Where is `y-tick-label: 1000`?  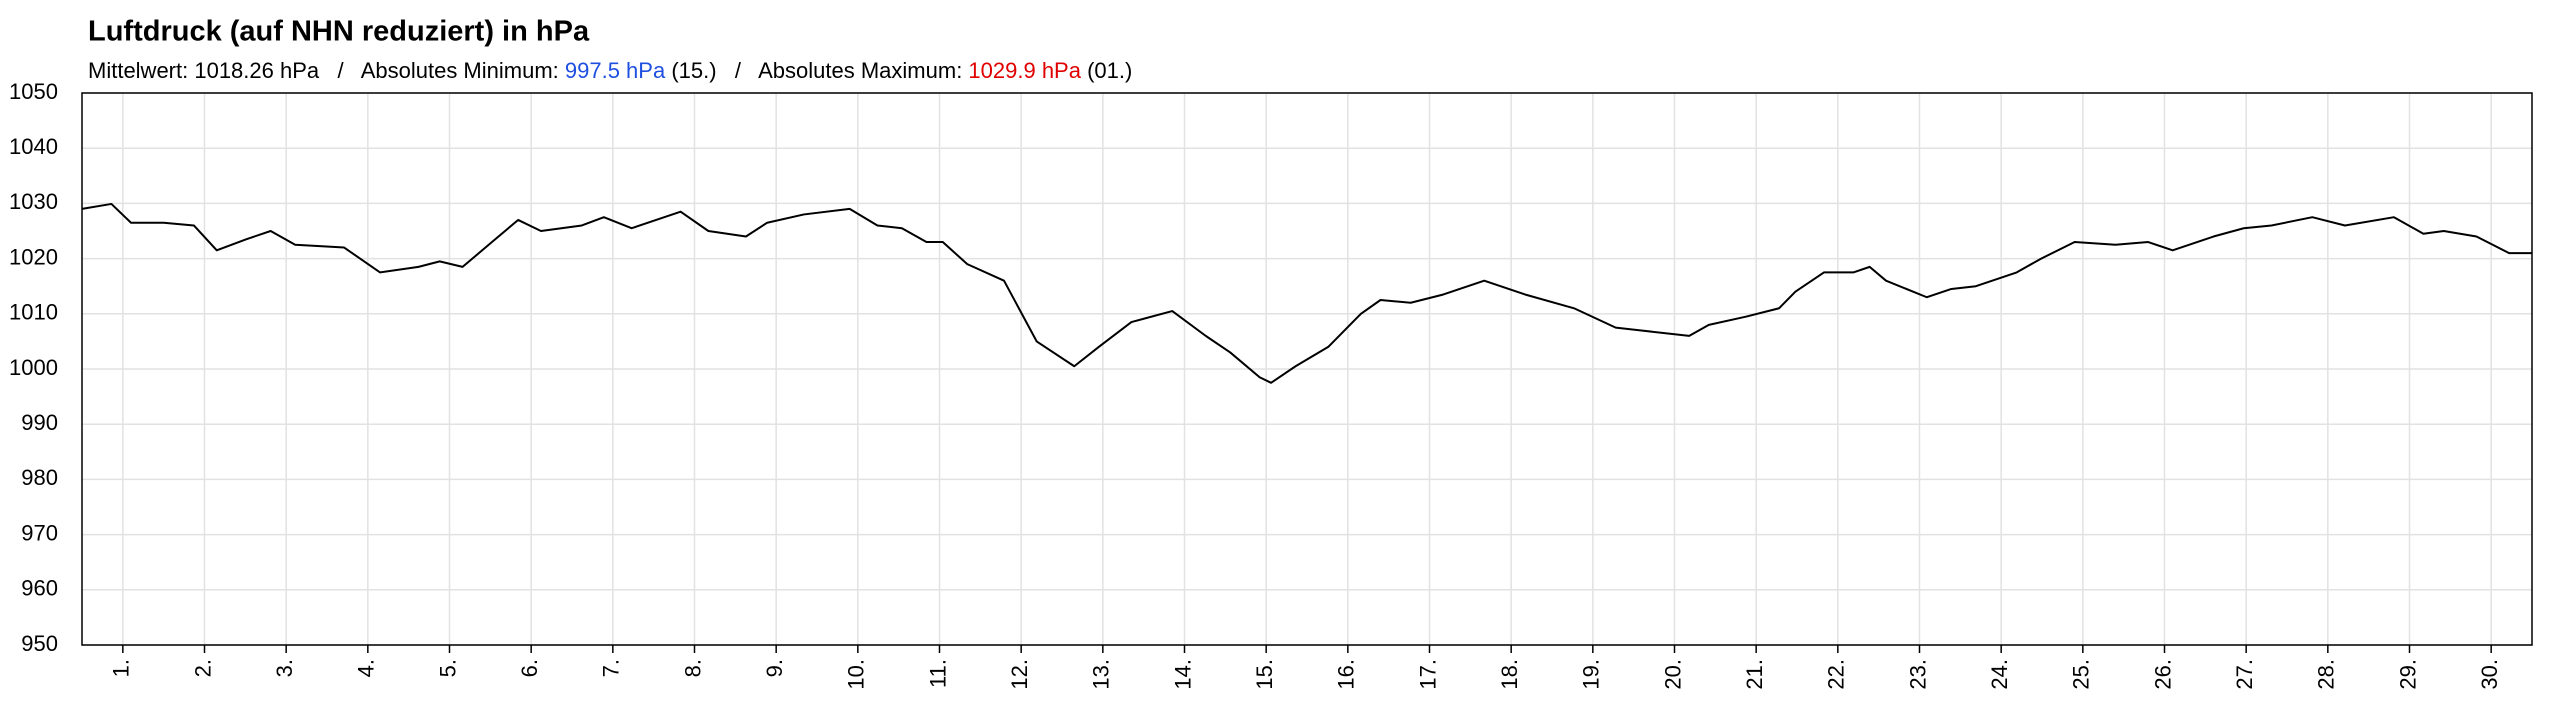
y-tick-label: 1000 is located at coordinates (33, 367).